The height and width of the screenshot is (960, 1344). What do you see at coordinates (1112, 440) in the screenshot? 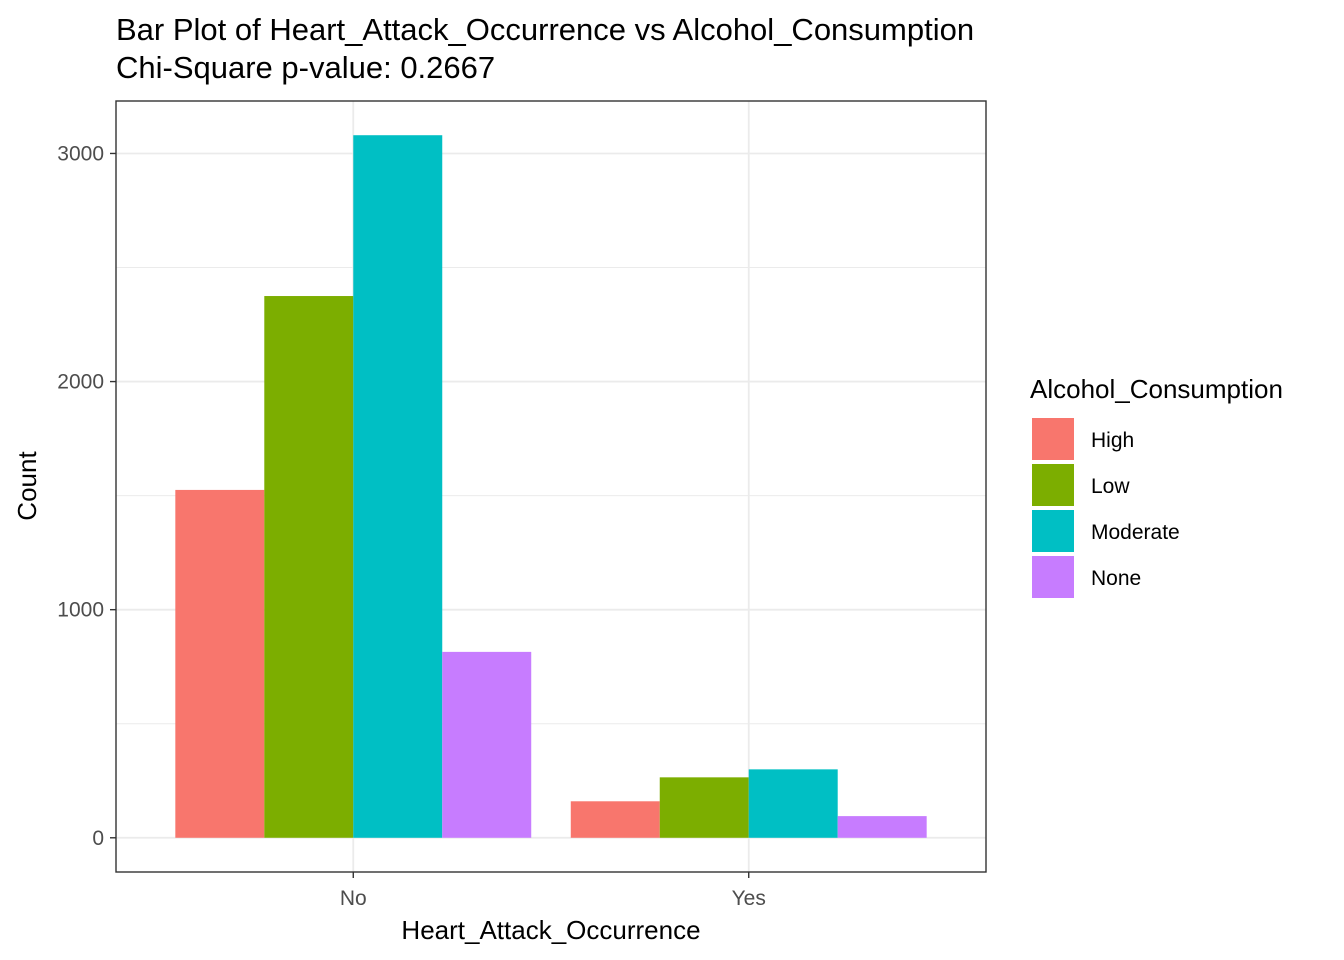
I see `legend-label-high: High` at bounding box center [1112, 440].